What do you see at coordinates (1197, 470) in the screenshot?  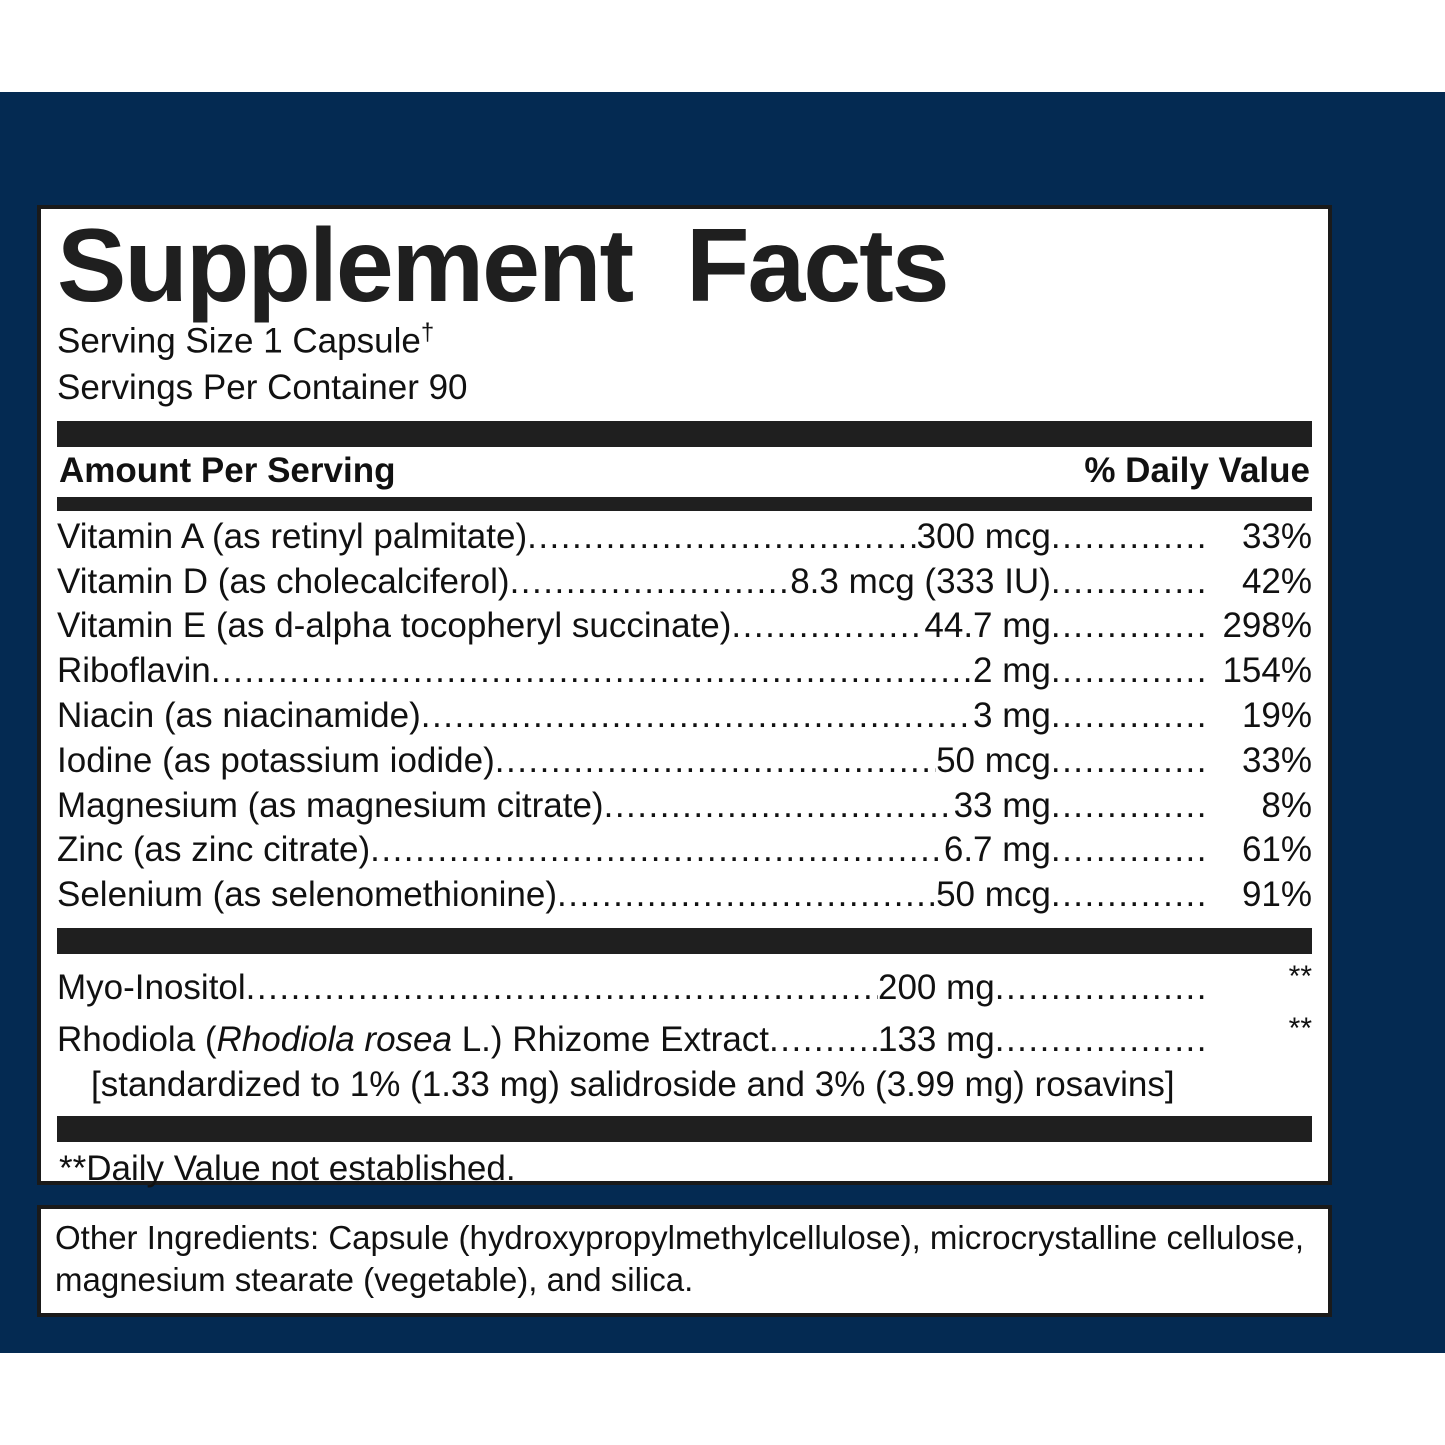 I see `daily-value-header: % Daily Value` at bounding box center [1197, 470].